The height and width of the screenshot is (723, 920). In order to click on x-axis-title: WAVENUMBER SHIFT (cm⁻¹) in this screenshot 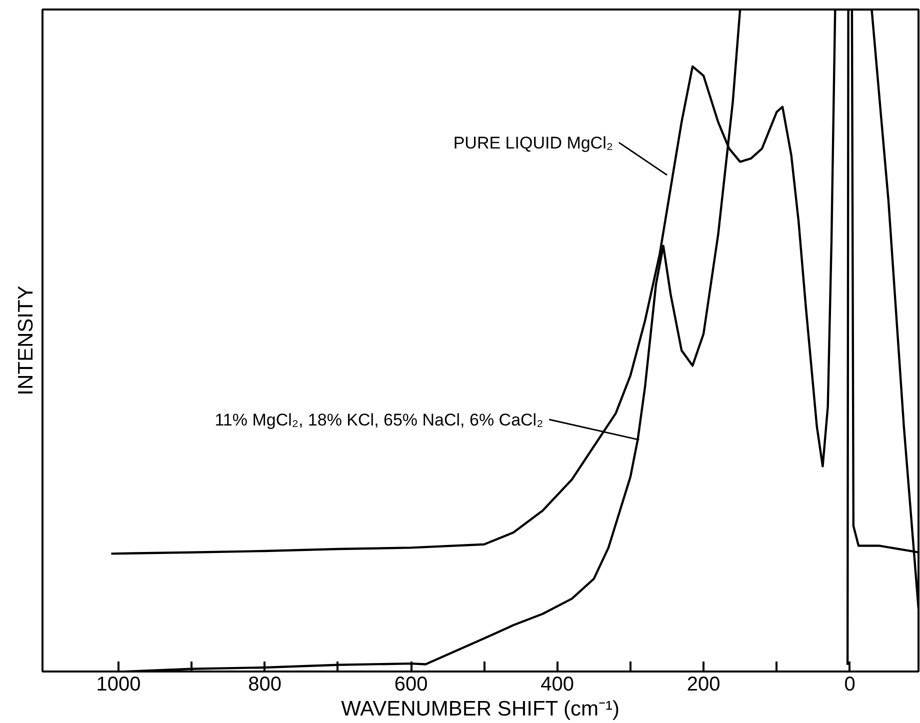, I will do `click(480, 709)`.